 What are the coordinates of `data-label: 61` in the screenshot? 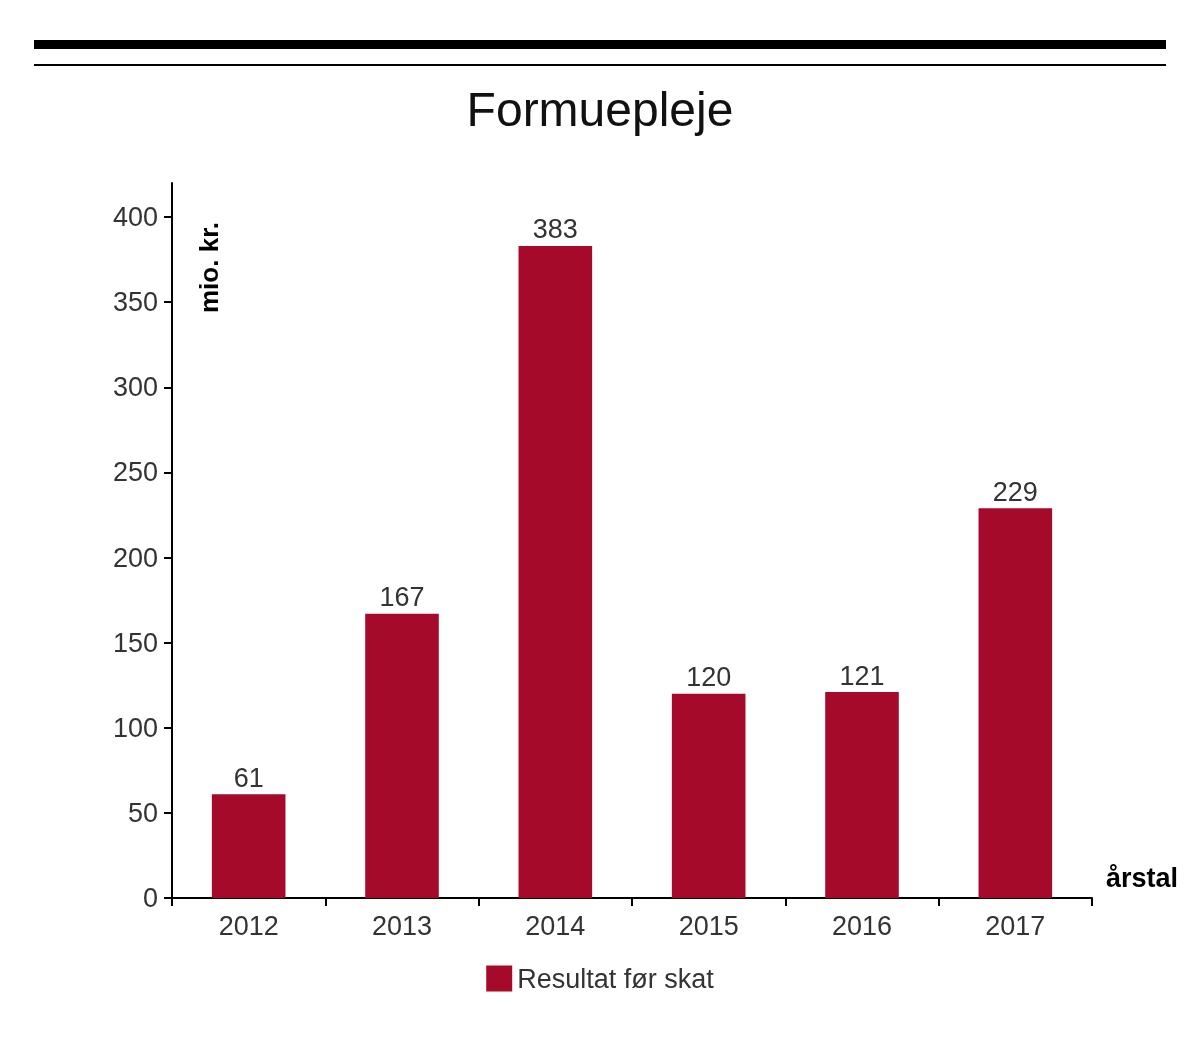 It's located at (248, 777).